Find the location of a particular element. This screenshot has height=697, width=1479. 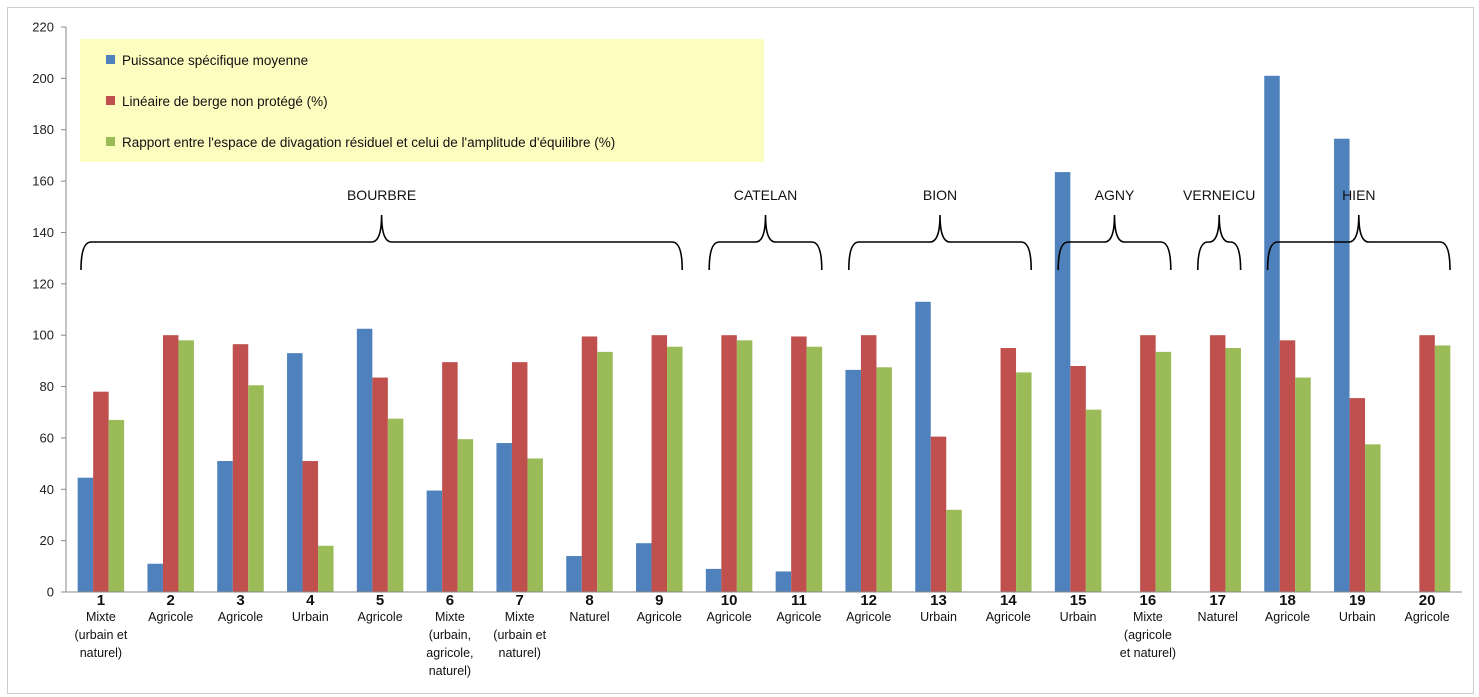

group-label: HIEN is located at coordinates (1358, 195).